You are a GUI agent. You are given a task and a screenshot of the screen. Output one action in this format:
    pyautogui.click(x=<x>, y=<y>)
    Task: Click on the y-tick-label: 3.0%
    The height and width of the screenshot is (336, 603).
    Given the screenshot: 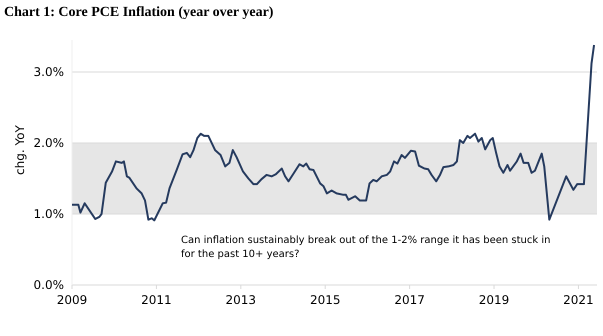 What is the action you would take?
    pyautogui.click(x=49, y=71)
    